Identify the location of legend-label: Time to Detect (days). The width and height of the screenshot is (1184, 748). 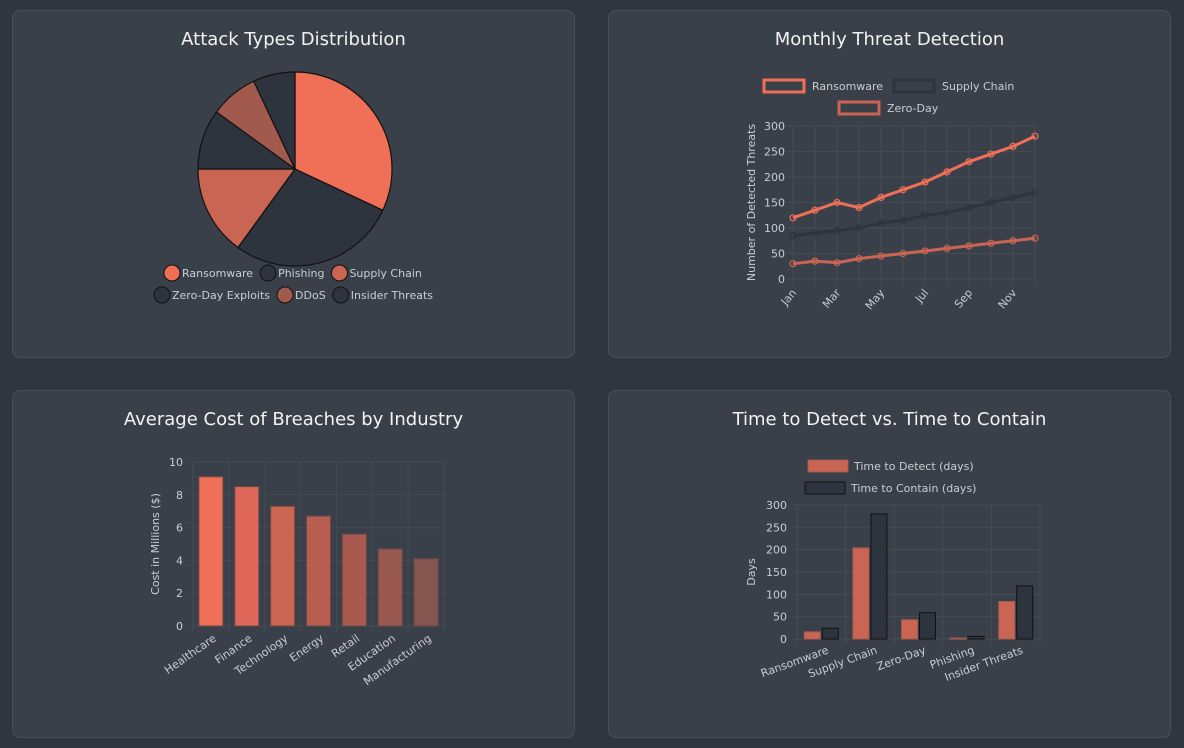
(913, 466).